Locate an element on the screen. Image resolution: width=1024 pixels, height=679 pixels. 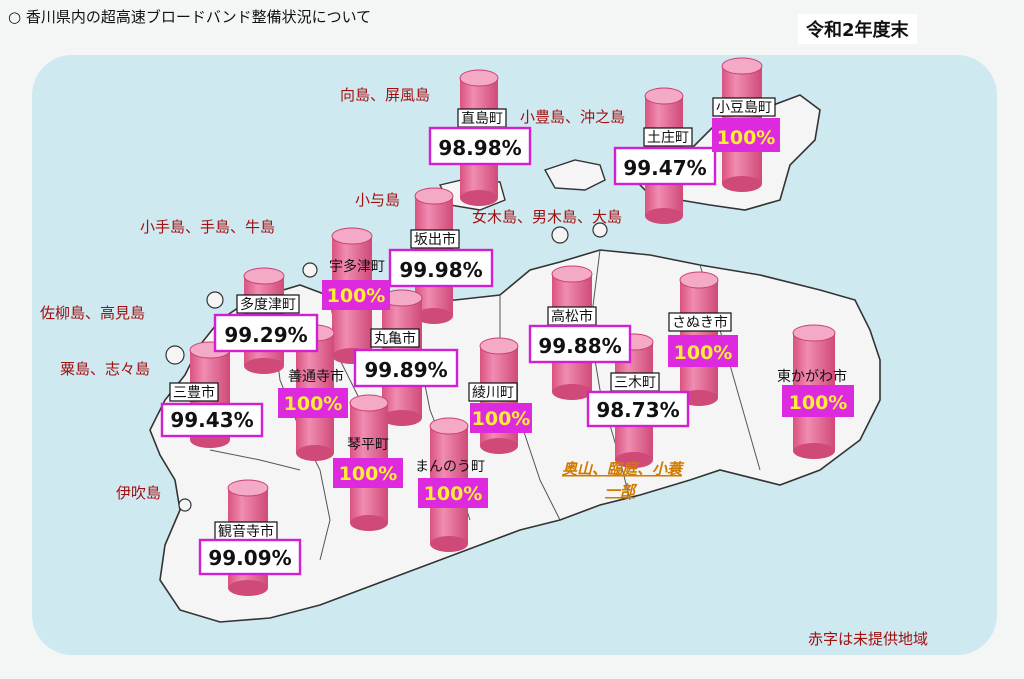
municipality-5-coverage: 99.29% is located at coordinates (266, 333).